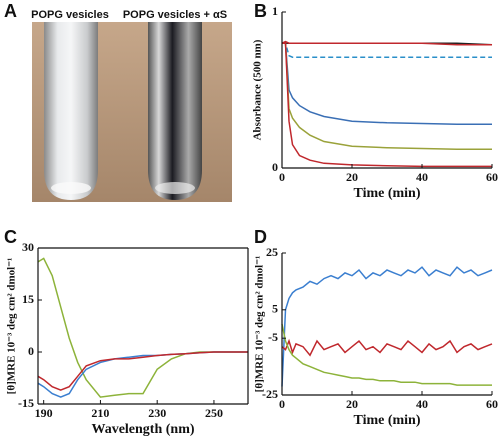 This screenshot has width=500, height=438. Describe the element at coordinates (175, 15) in the screenshot. I see `photo-label: POPG vesicles + αS` at that location.